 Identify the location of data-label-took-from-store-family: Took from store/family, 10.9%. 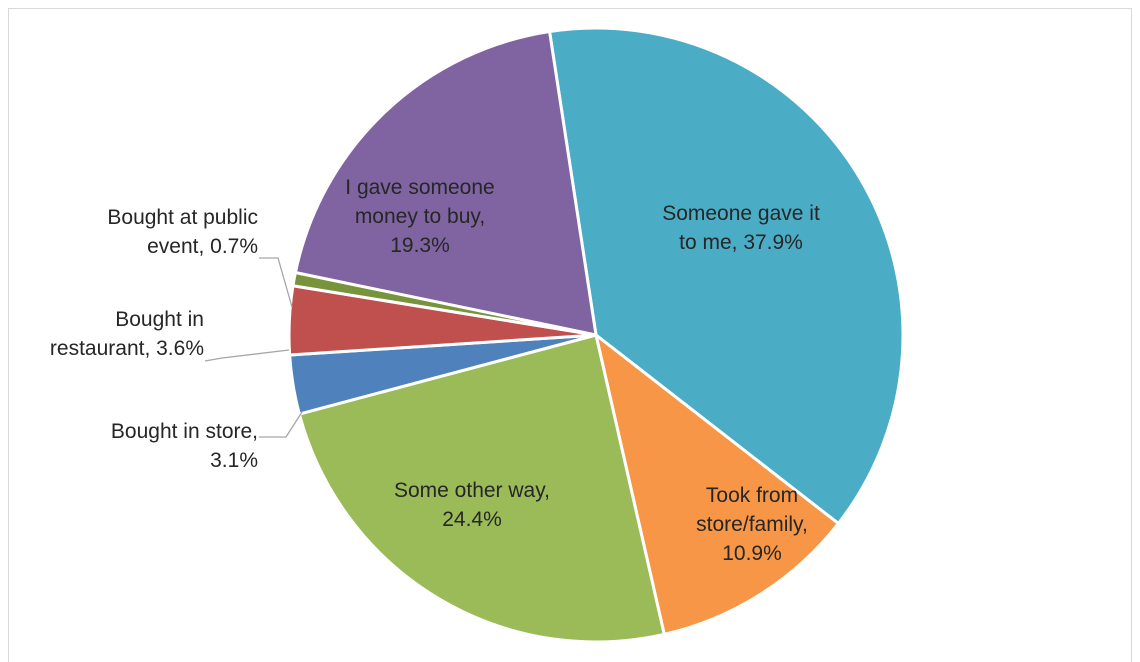
(752, 524).